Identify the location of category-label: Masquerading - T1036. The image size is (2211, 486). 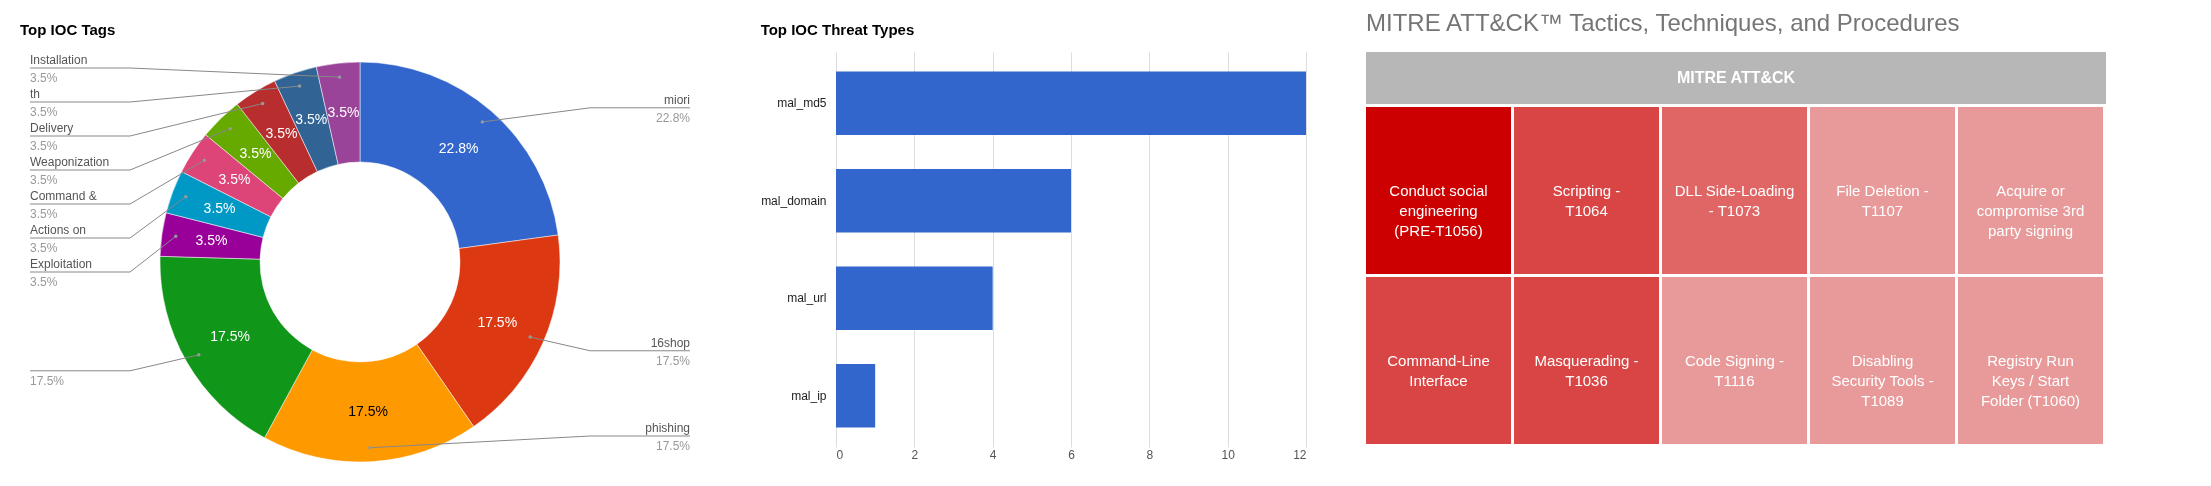
(1586, 370).